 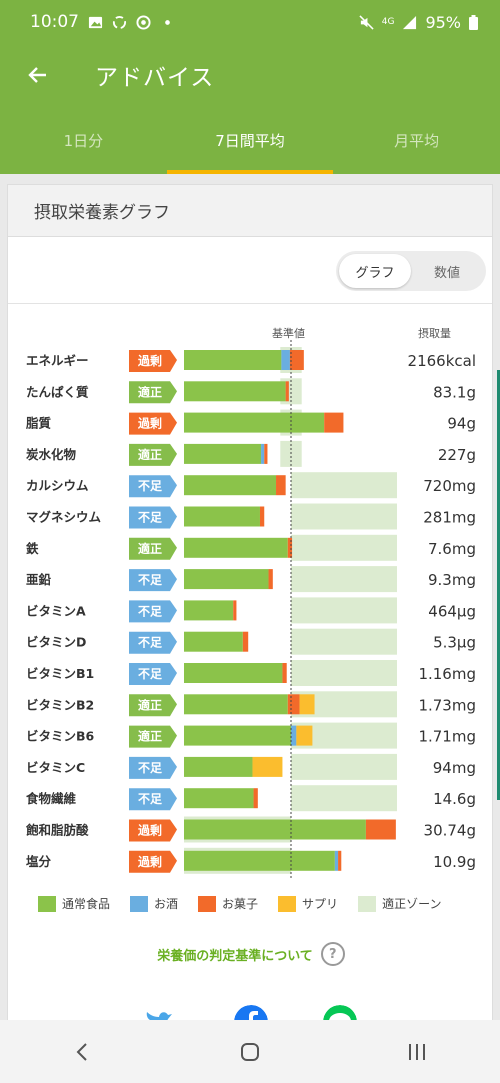 I want to click on intake-header: 摂取量, so click(x=434, y=333).